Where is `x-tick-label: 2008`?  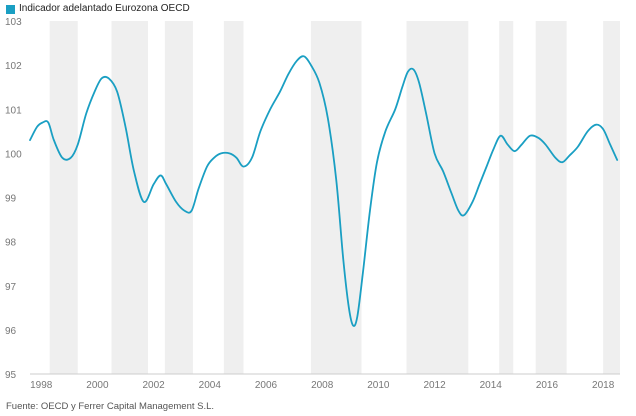 x-tick-label: 2008 is located at coordinates (322, 385).